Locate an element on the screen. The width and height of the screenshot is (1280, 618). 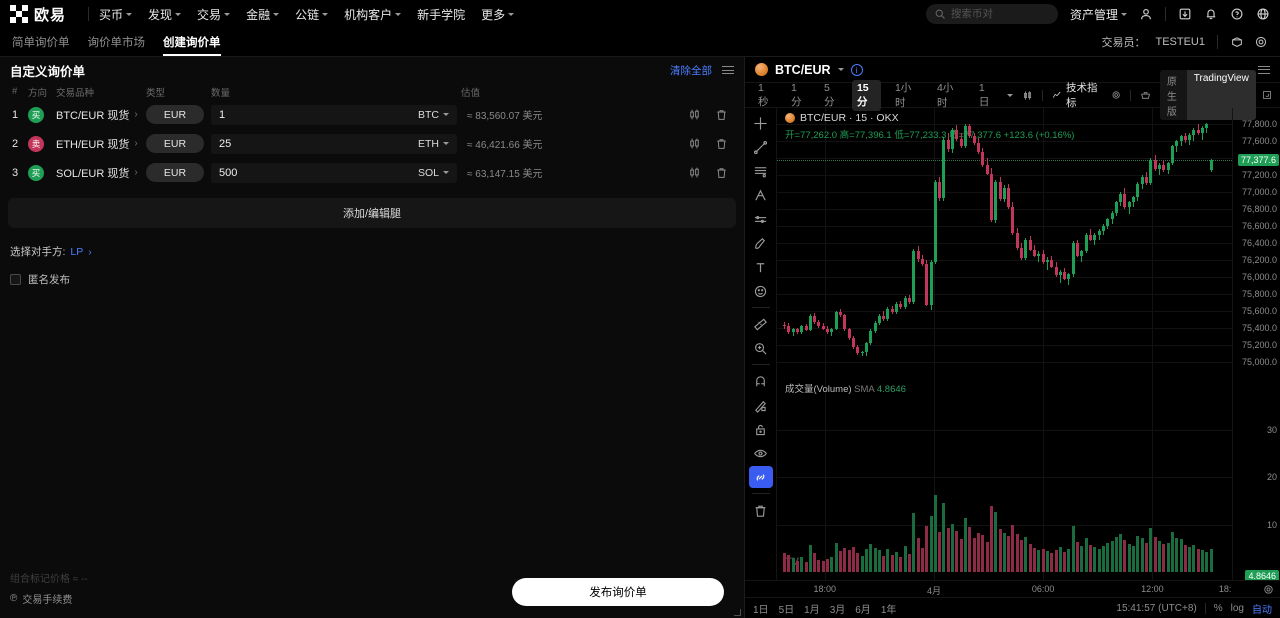
view-native-button: 原生版 is located at coordinates (1171, 97).